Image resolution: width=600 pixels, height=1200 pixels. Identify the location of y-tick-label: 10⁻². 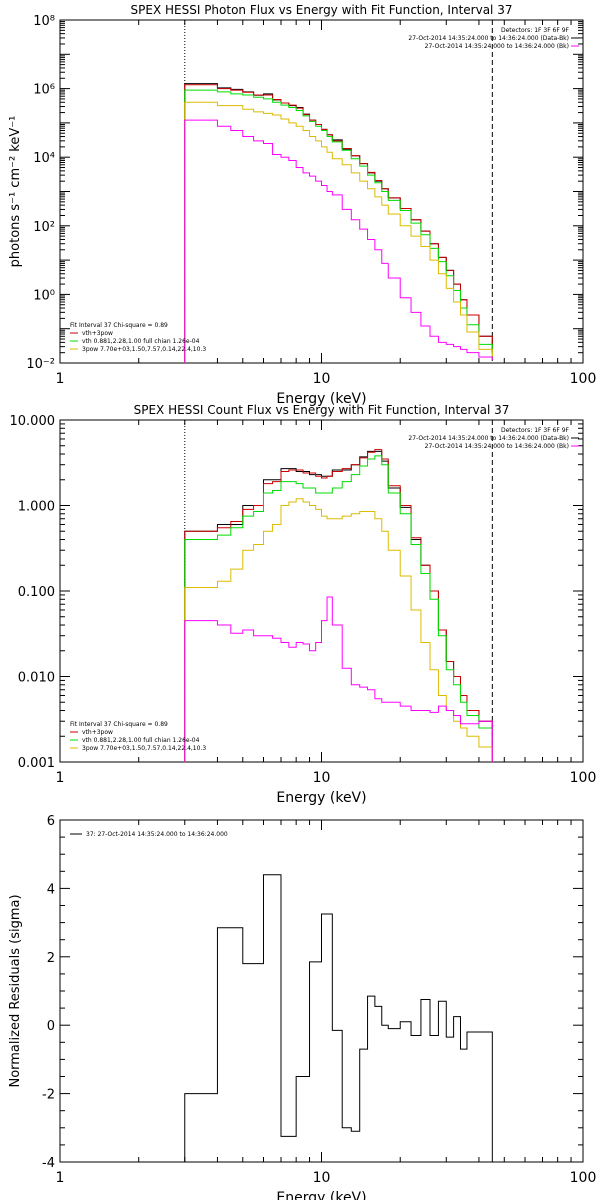
(40, 364).